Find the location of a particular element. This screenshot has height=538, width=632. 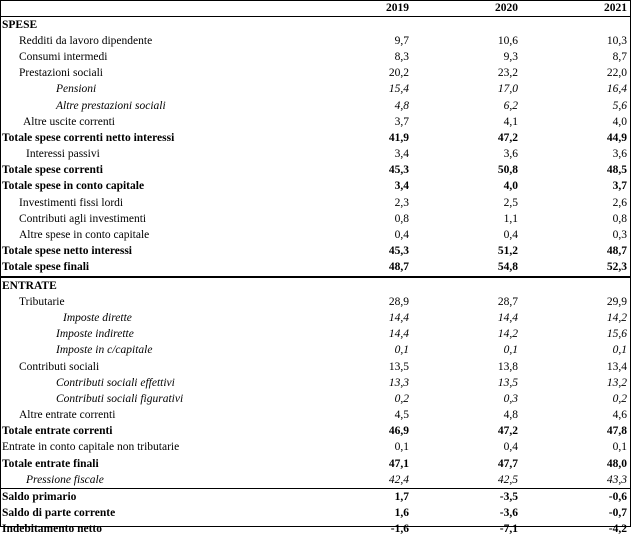

value-cell: 8,3 is located at coordinates (357, 57).